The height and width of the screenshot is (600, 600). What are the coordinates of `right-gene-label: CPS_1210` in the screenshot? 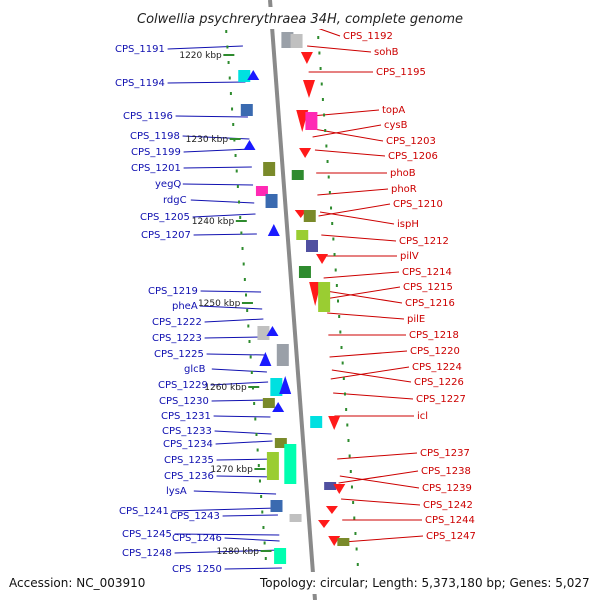 It's located at (418, 204).